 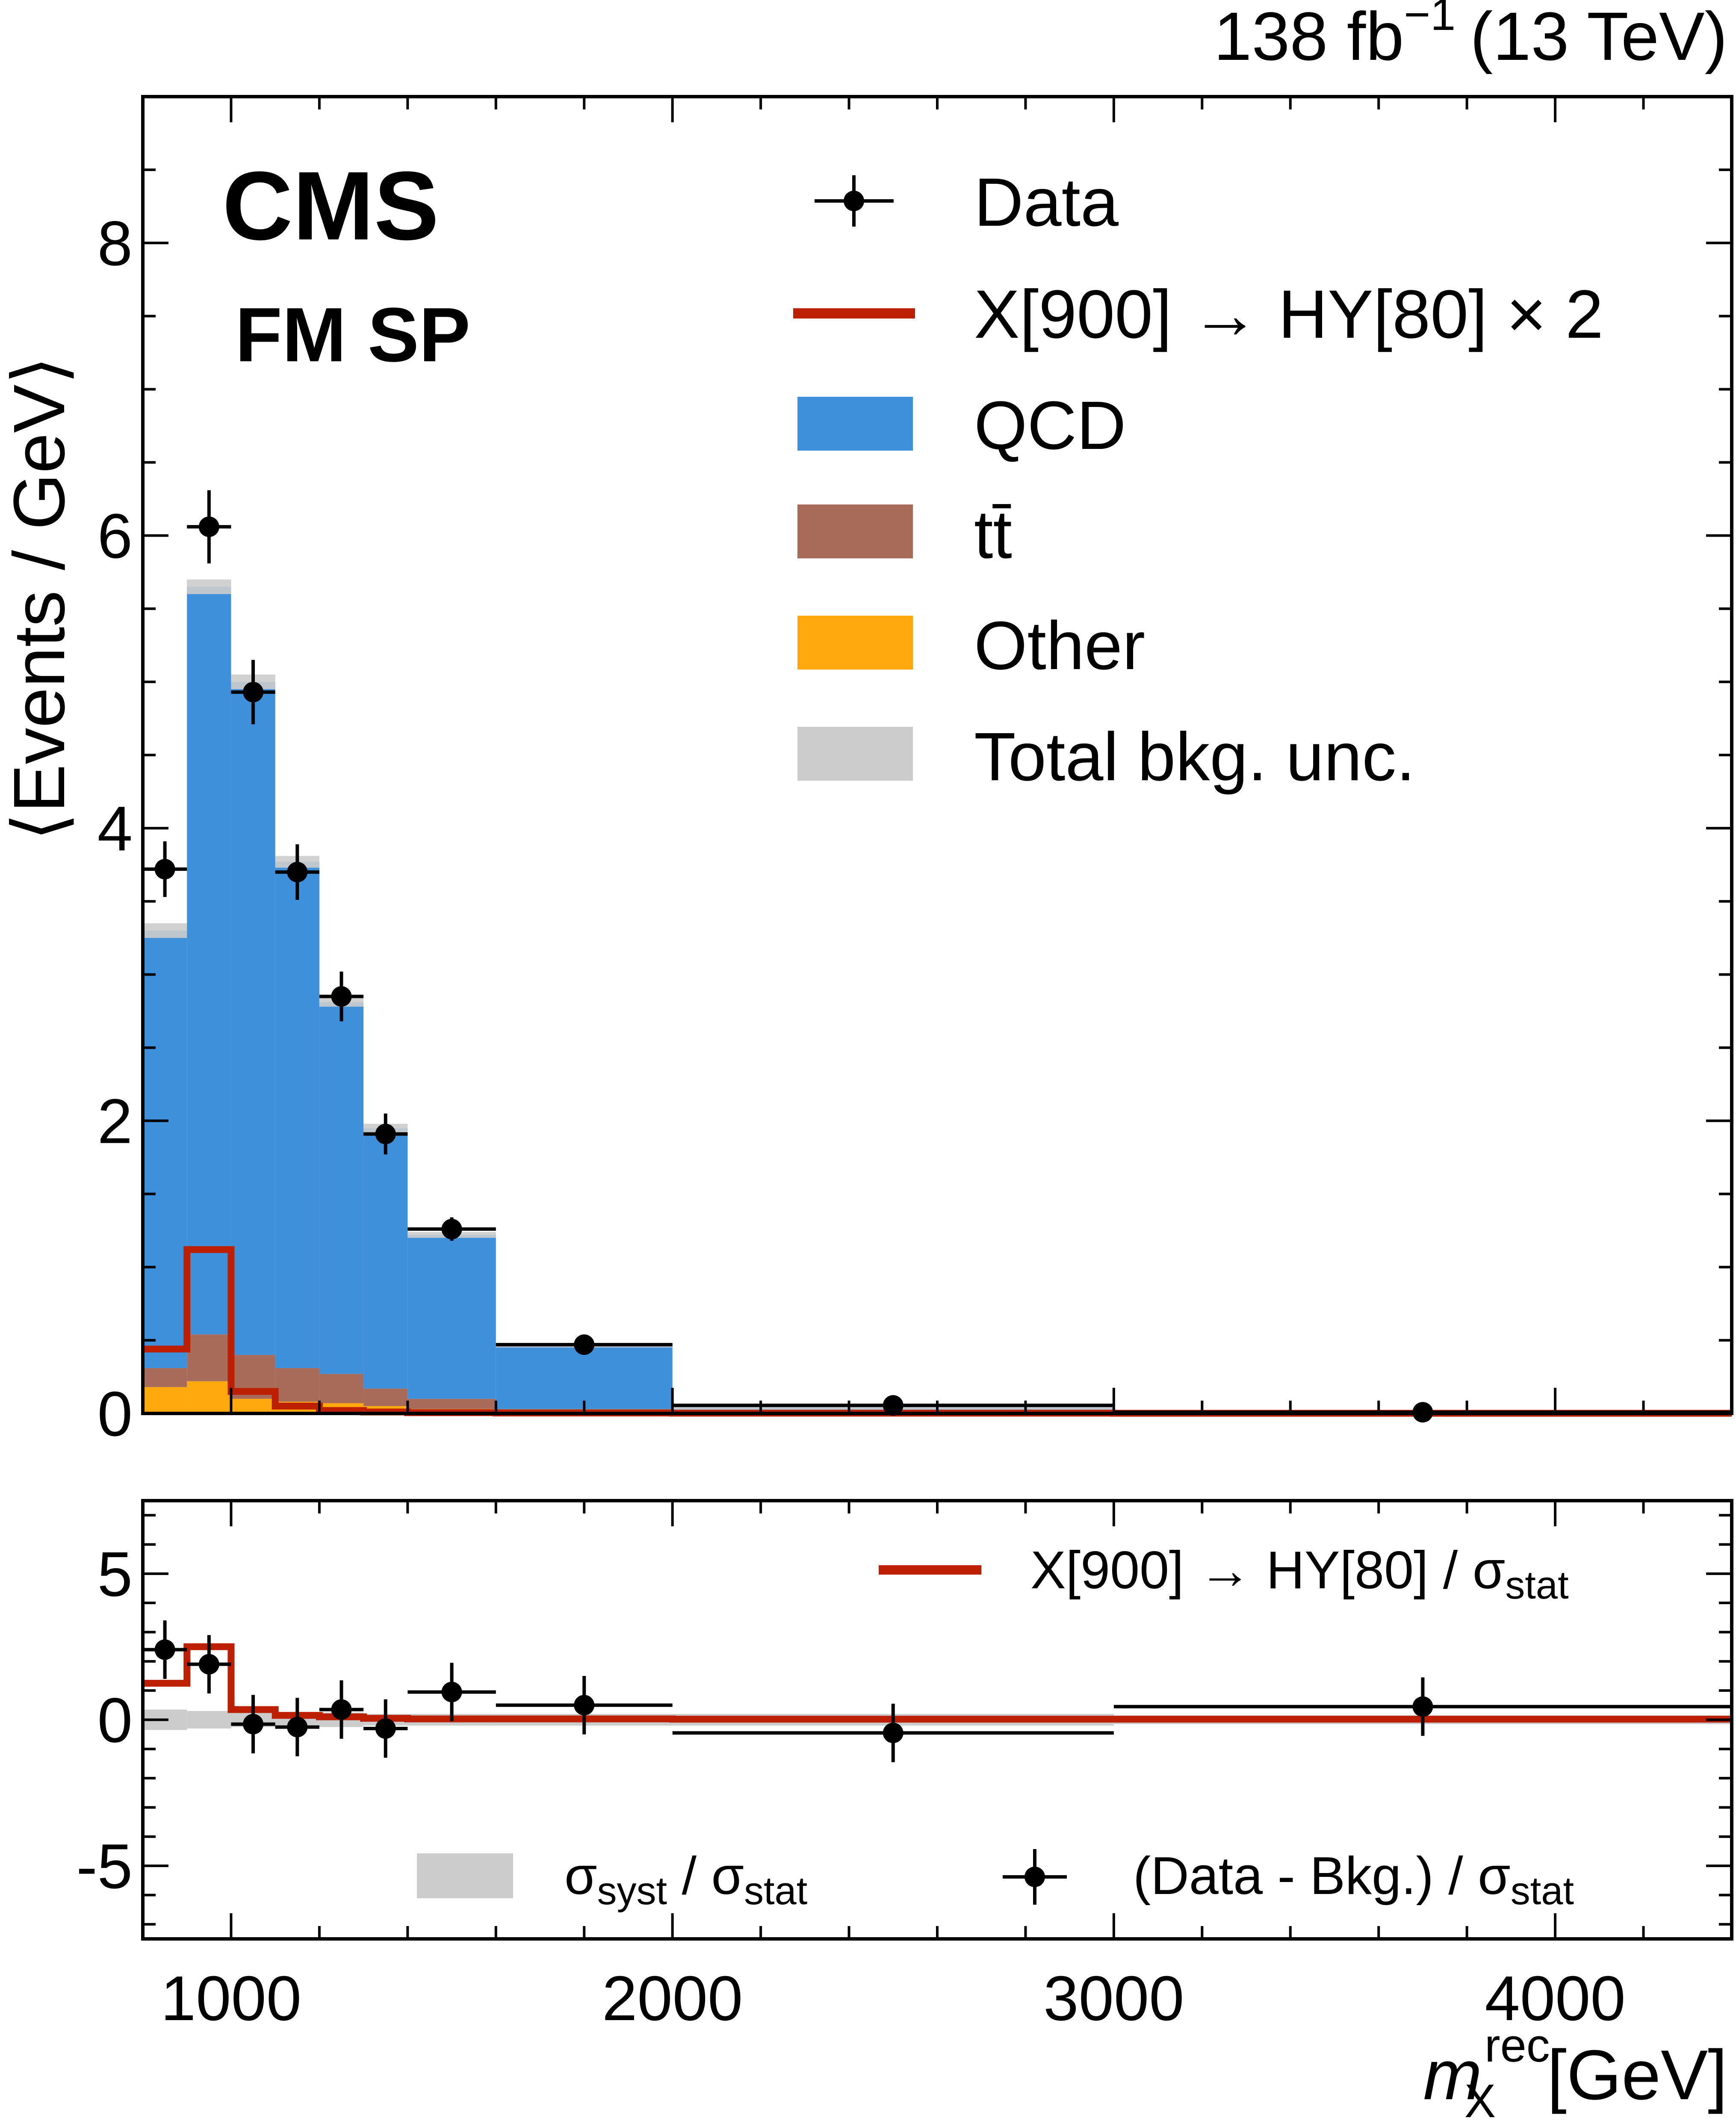 I want to click on luminosity-label: 138 fb−1 (13 TeV), so click(x=1471, y=37).